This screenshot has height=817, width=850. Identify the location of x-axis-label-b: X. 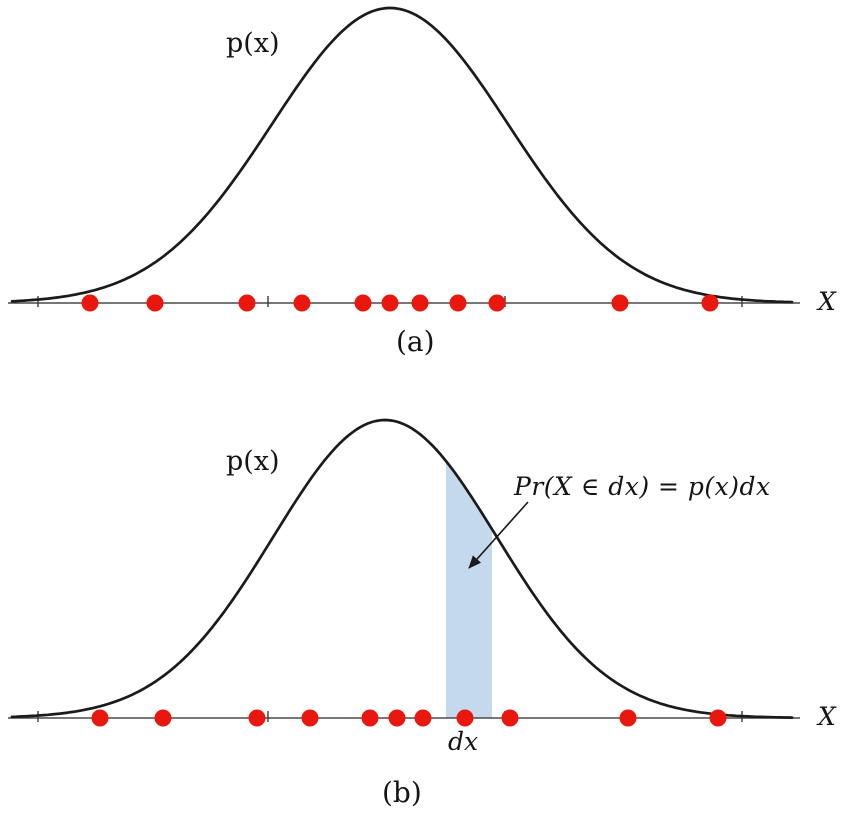
(827, 716).